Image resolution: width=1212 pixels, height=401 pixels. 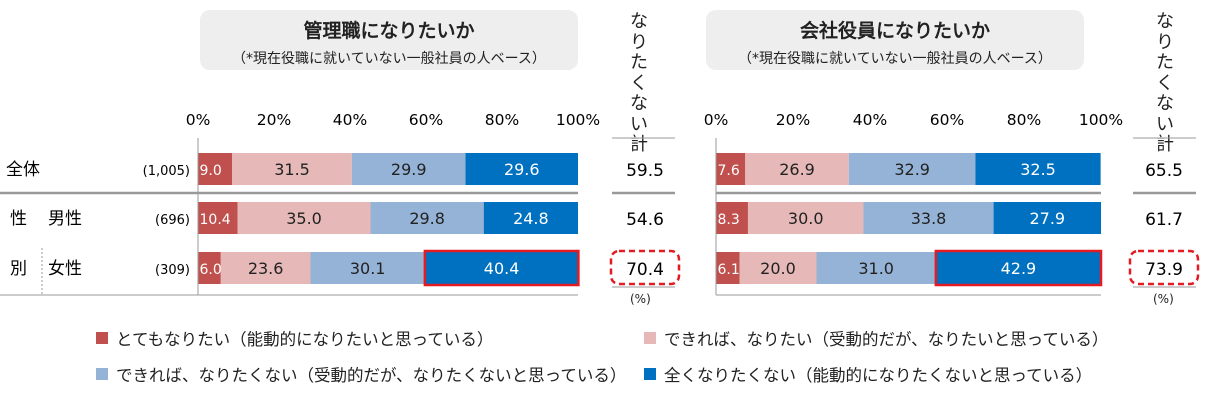 What do you see at coordinates (640, 299) in the screenshot?
I see `panel-1-unit-note: (%)` at bounding box center [640, 299].